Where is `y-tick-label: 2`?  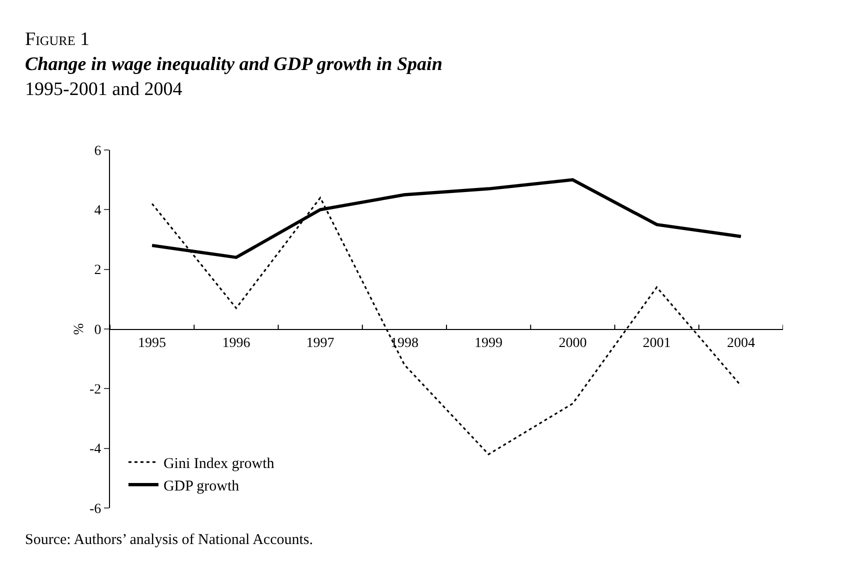
y-tick-label: 2 is located at coordinates (98, 270).